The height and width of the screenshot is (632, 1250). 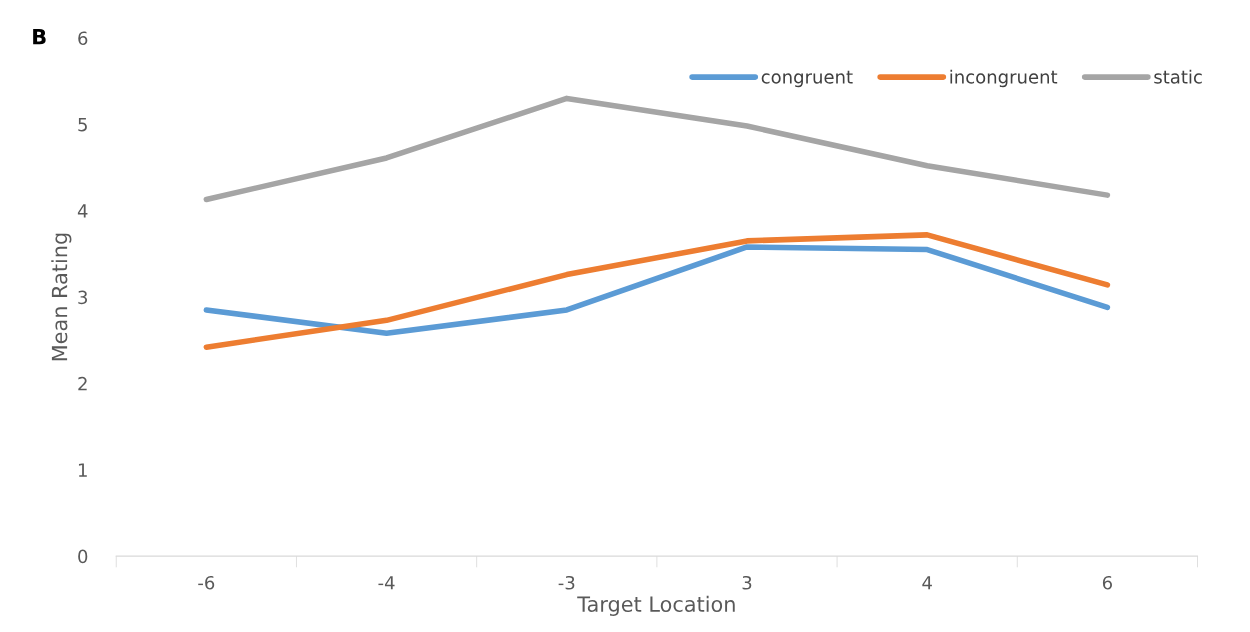 What do you see at coordinates (39, 37) in the screenshot?
I see `text: B` at bounding box center [39, 37].